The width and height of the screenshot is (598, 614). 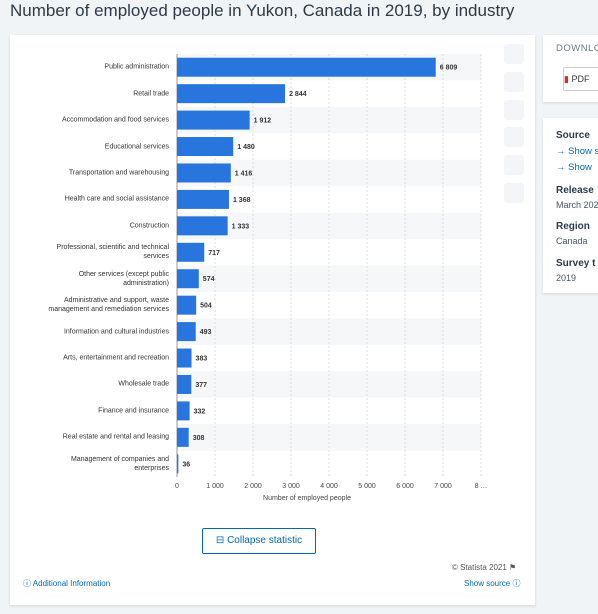 I want to click on category-label: Real estate and rental and leasing, so click(x=115, y=437).